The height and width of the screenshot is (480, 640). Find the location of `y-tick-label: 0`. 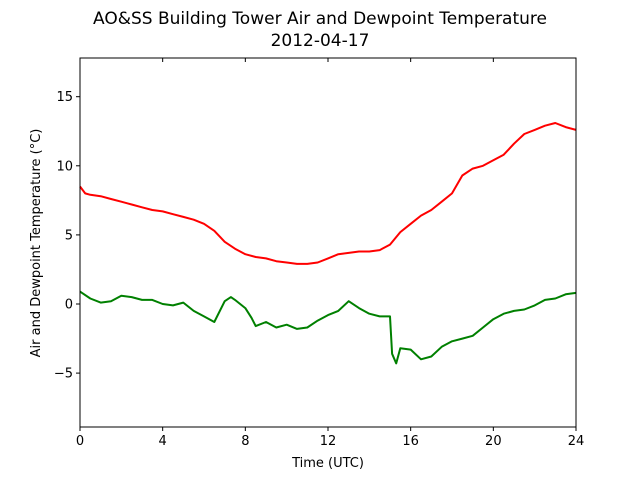

y-tick-label: 0 is located at coordinates (69, 305).